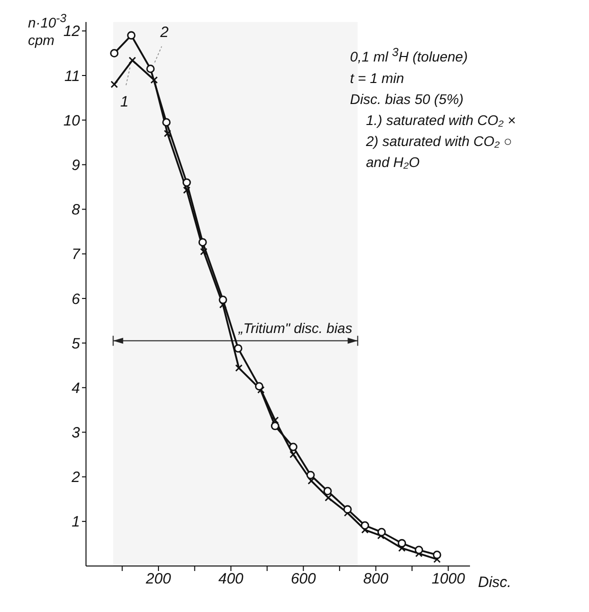 The image size is (589, 612). What do you see at coordinates (495, 582) in the screenshot?
I see `x-axis-title: Disc.` at bounding box center [495, 582].